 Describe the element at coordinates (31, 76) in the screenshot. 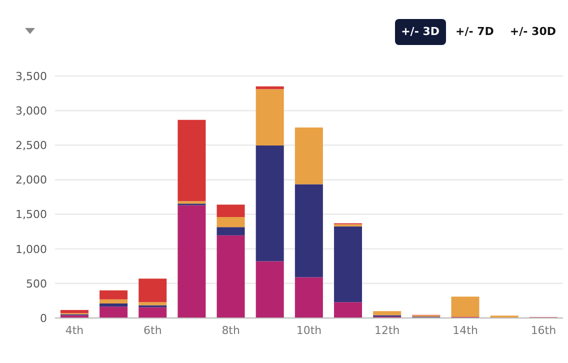

I see `y-tick-label: 3,500` at that location.